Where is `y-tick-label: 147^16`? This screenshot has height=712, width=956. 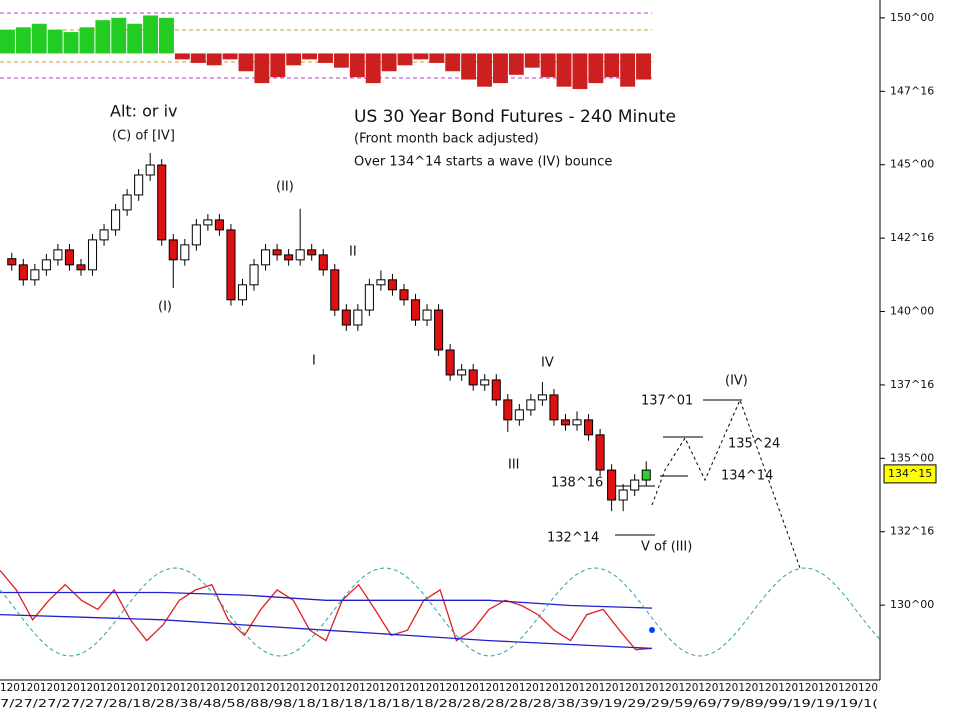
y-tick-label: 147^16 is located at coordinates (912, 90).